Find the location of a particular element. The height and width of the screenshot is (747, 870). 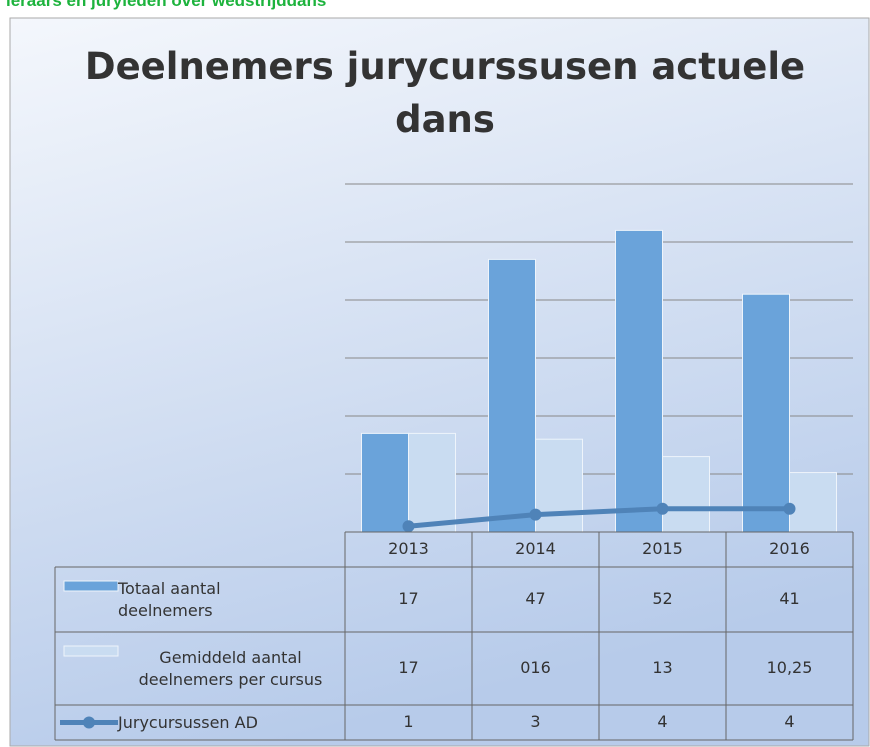

x-tick-label: 2013 is located at coordinates (408, 548).